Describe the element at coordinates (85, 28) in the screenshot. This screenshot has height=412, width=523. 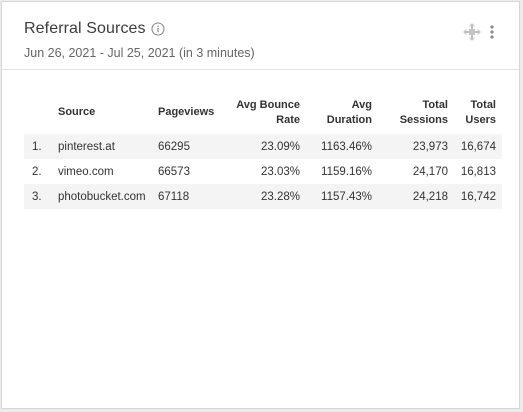
I see `card-title: Referral Sources` at that location.